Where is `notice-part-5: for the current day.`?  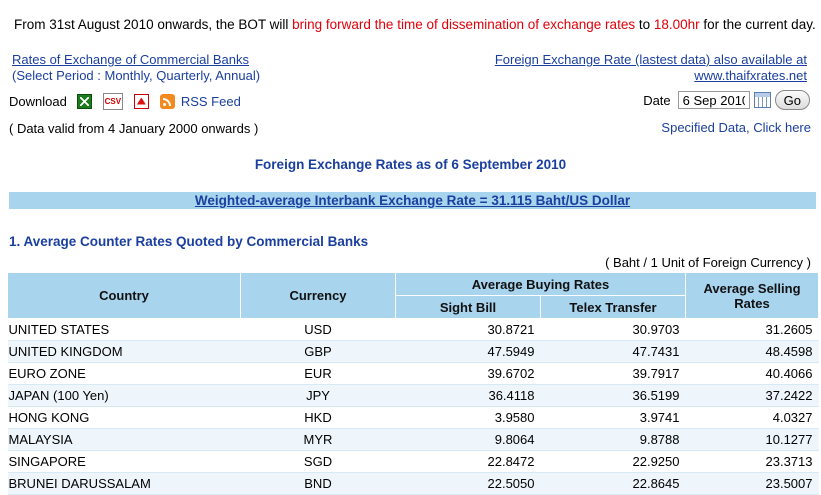 notice-part-5: for the current day. is located at coordinates (757, 24).